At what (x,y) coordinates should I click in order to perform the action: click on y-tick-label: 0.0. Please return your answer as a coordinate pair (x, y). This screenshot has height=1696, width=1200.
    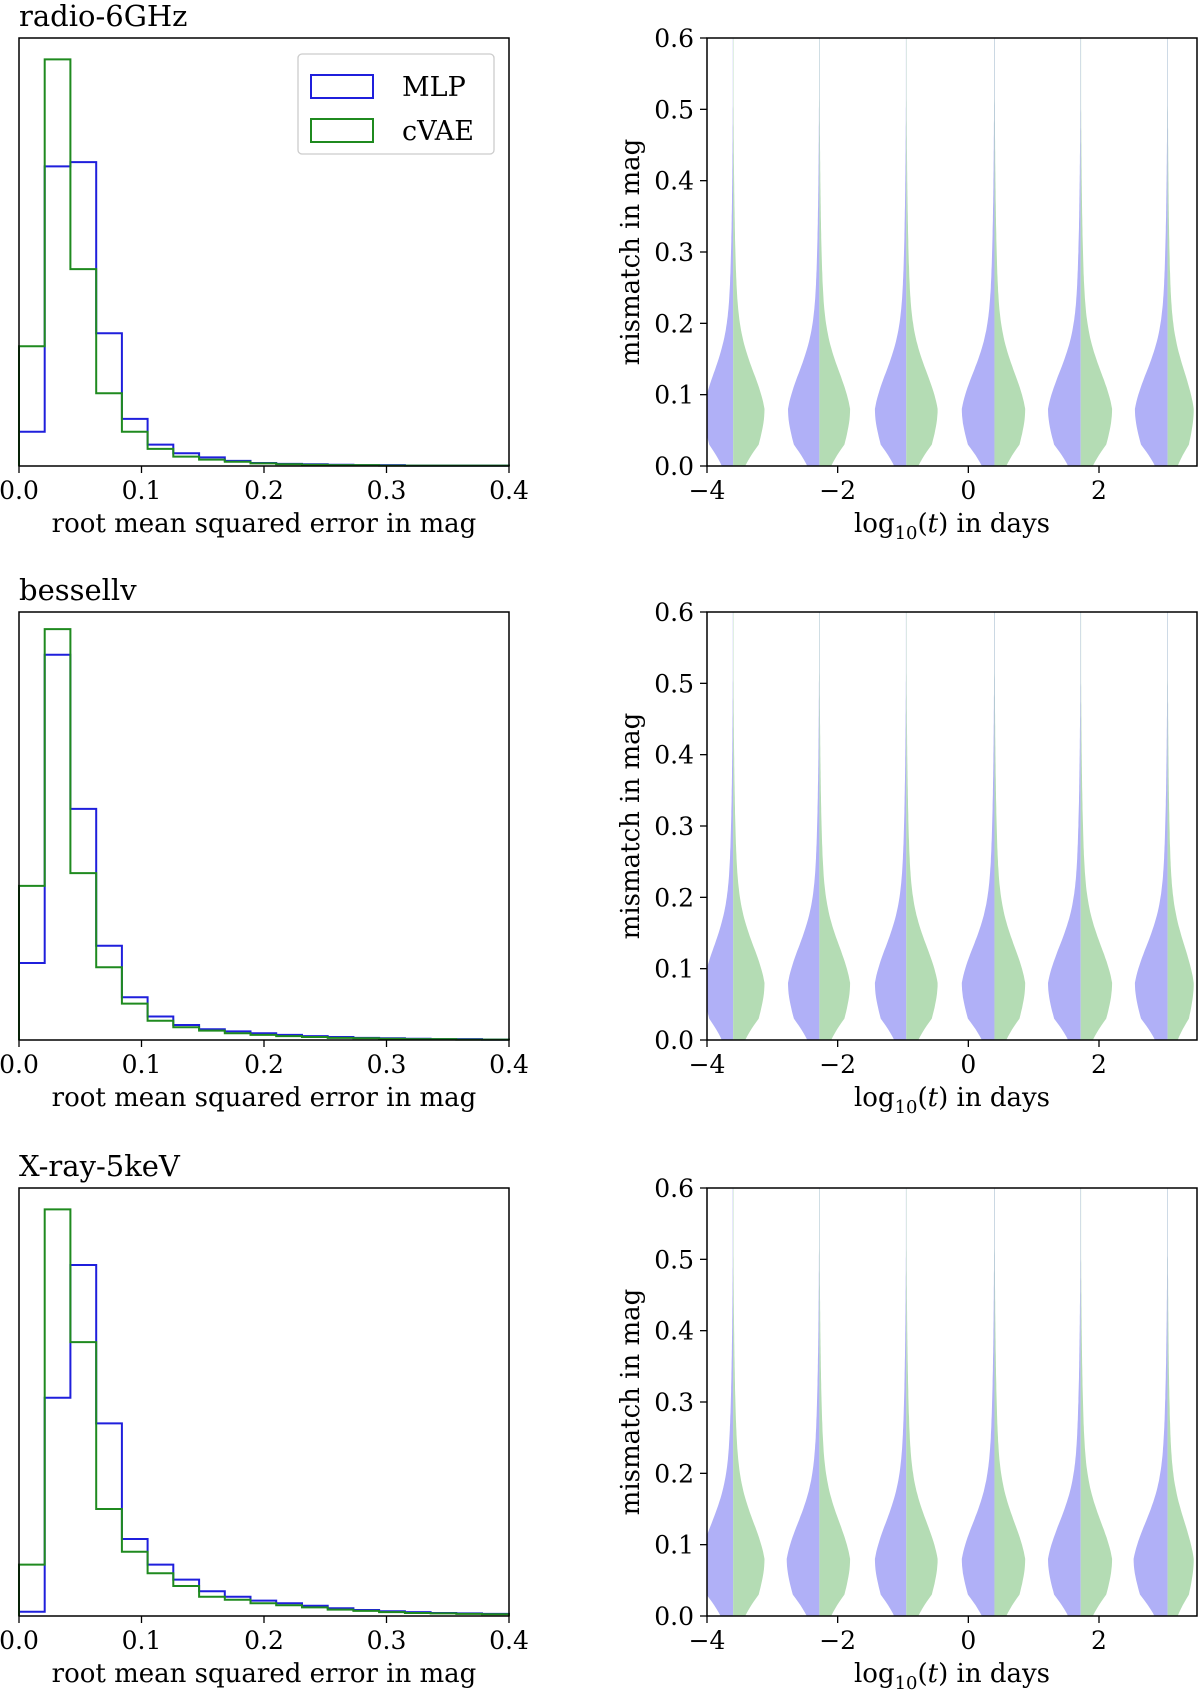
    Looking at the image, I should click on (674, 466).